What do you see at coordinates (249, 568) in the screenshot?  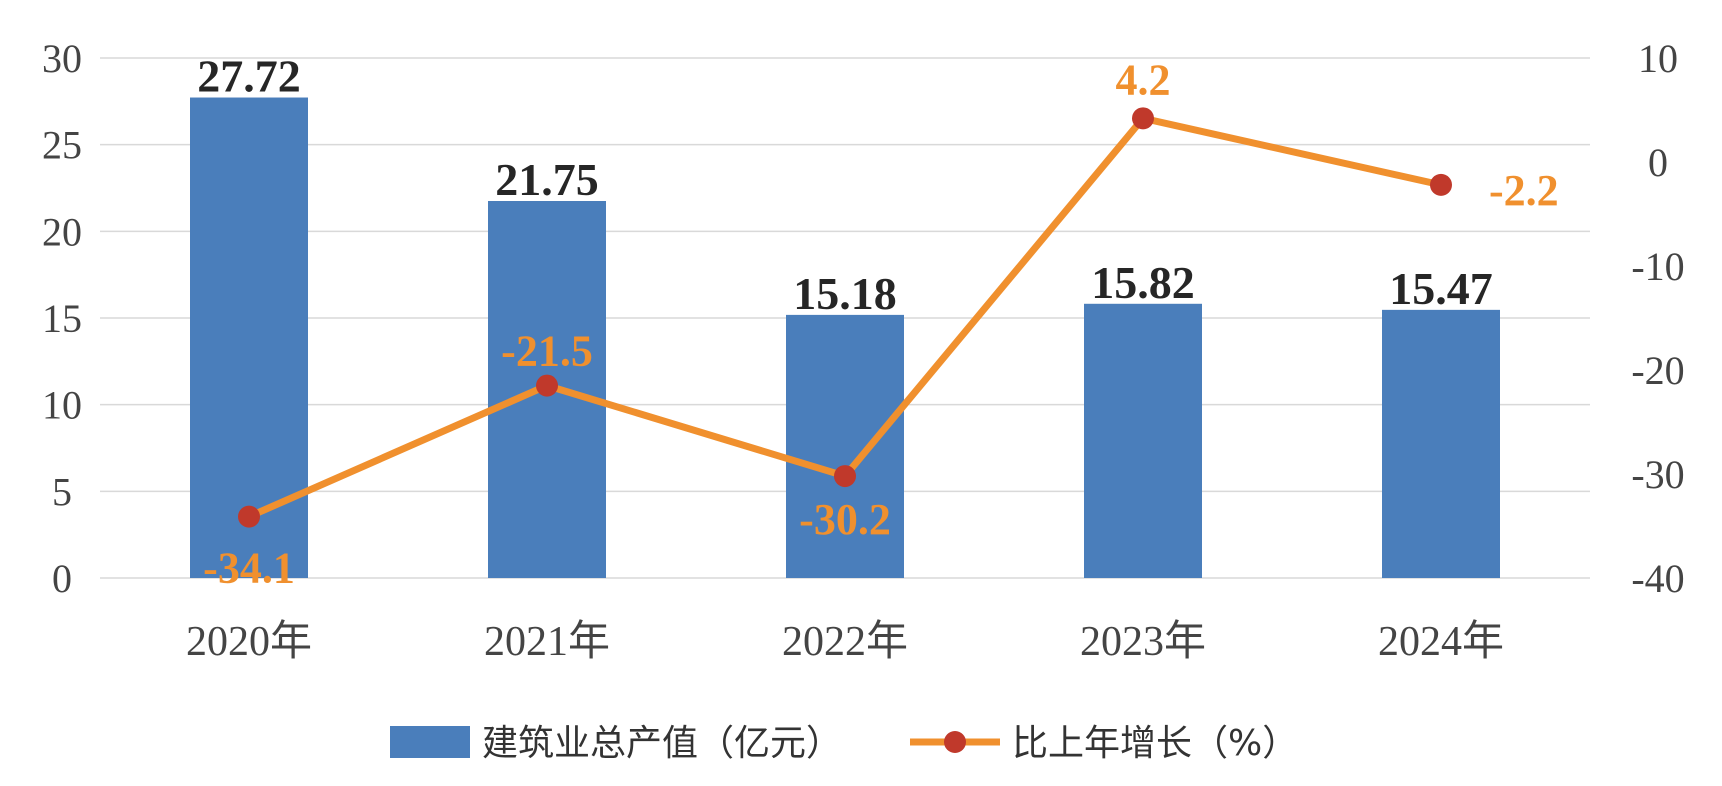 I see `line-value-label: -34.1` at bounding box center [249, 568].